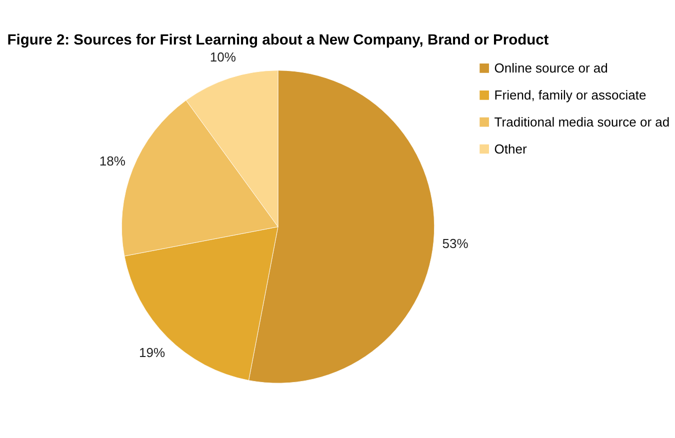 This screenshot has height=438, width=675. What do you see at coordinates (551, 68) in the screenshot?
I see `legend-label: Online source or ad` at bounding box center [551, 68].